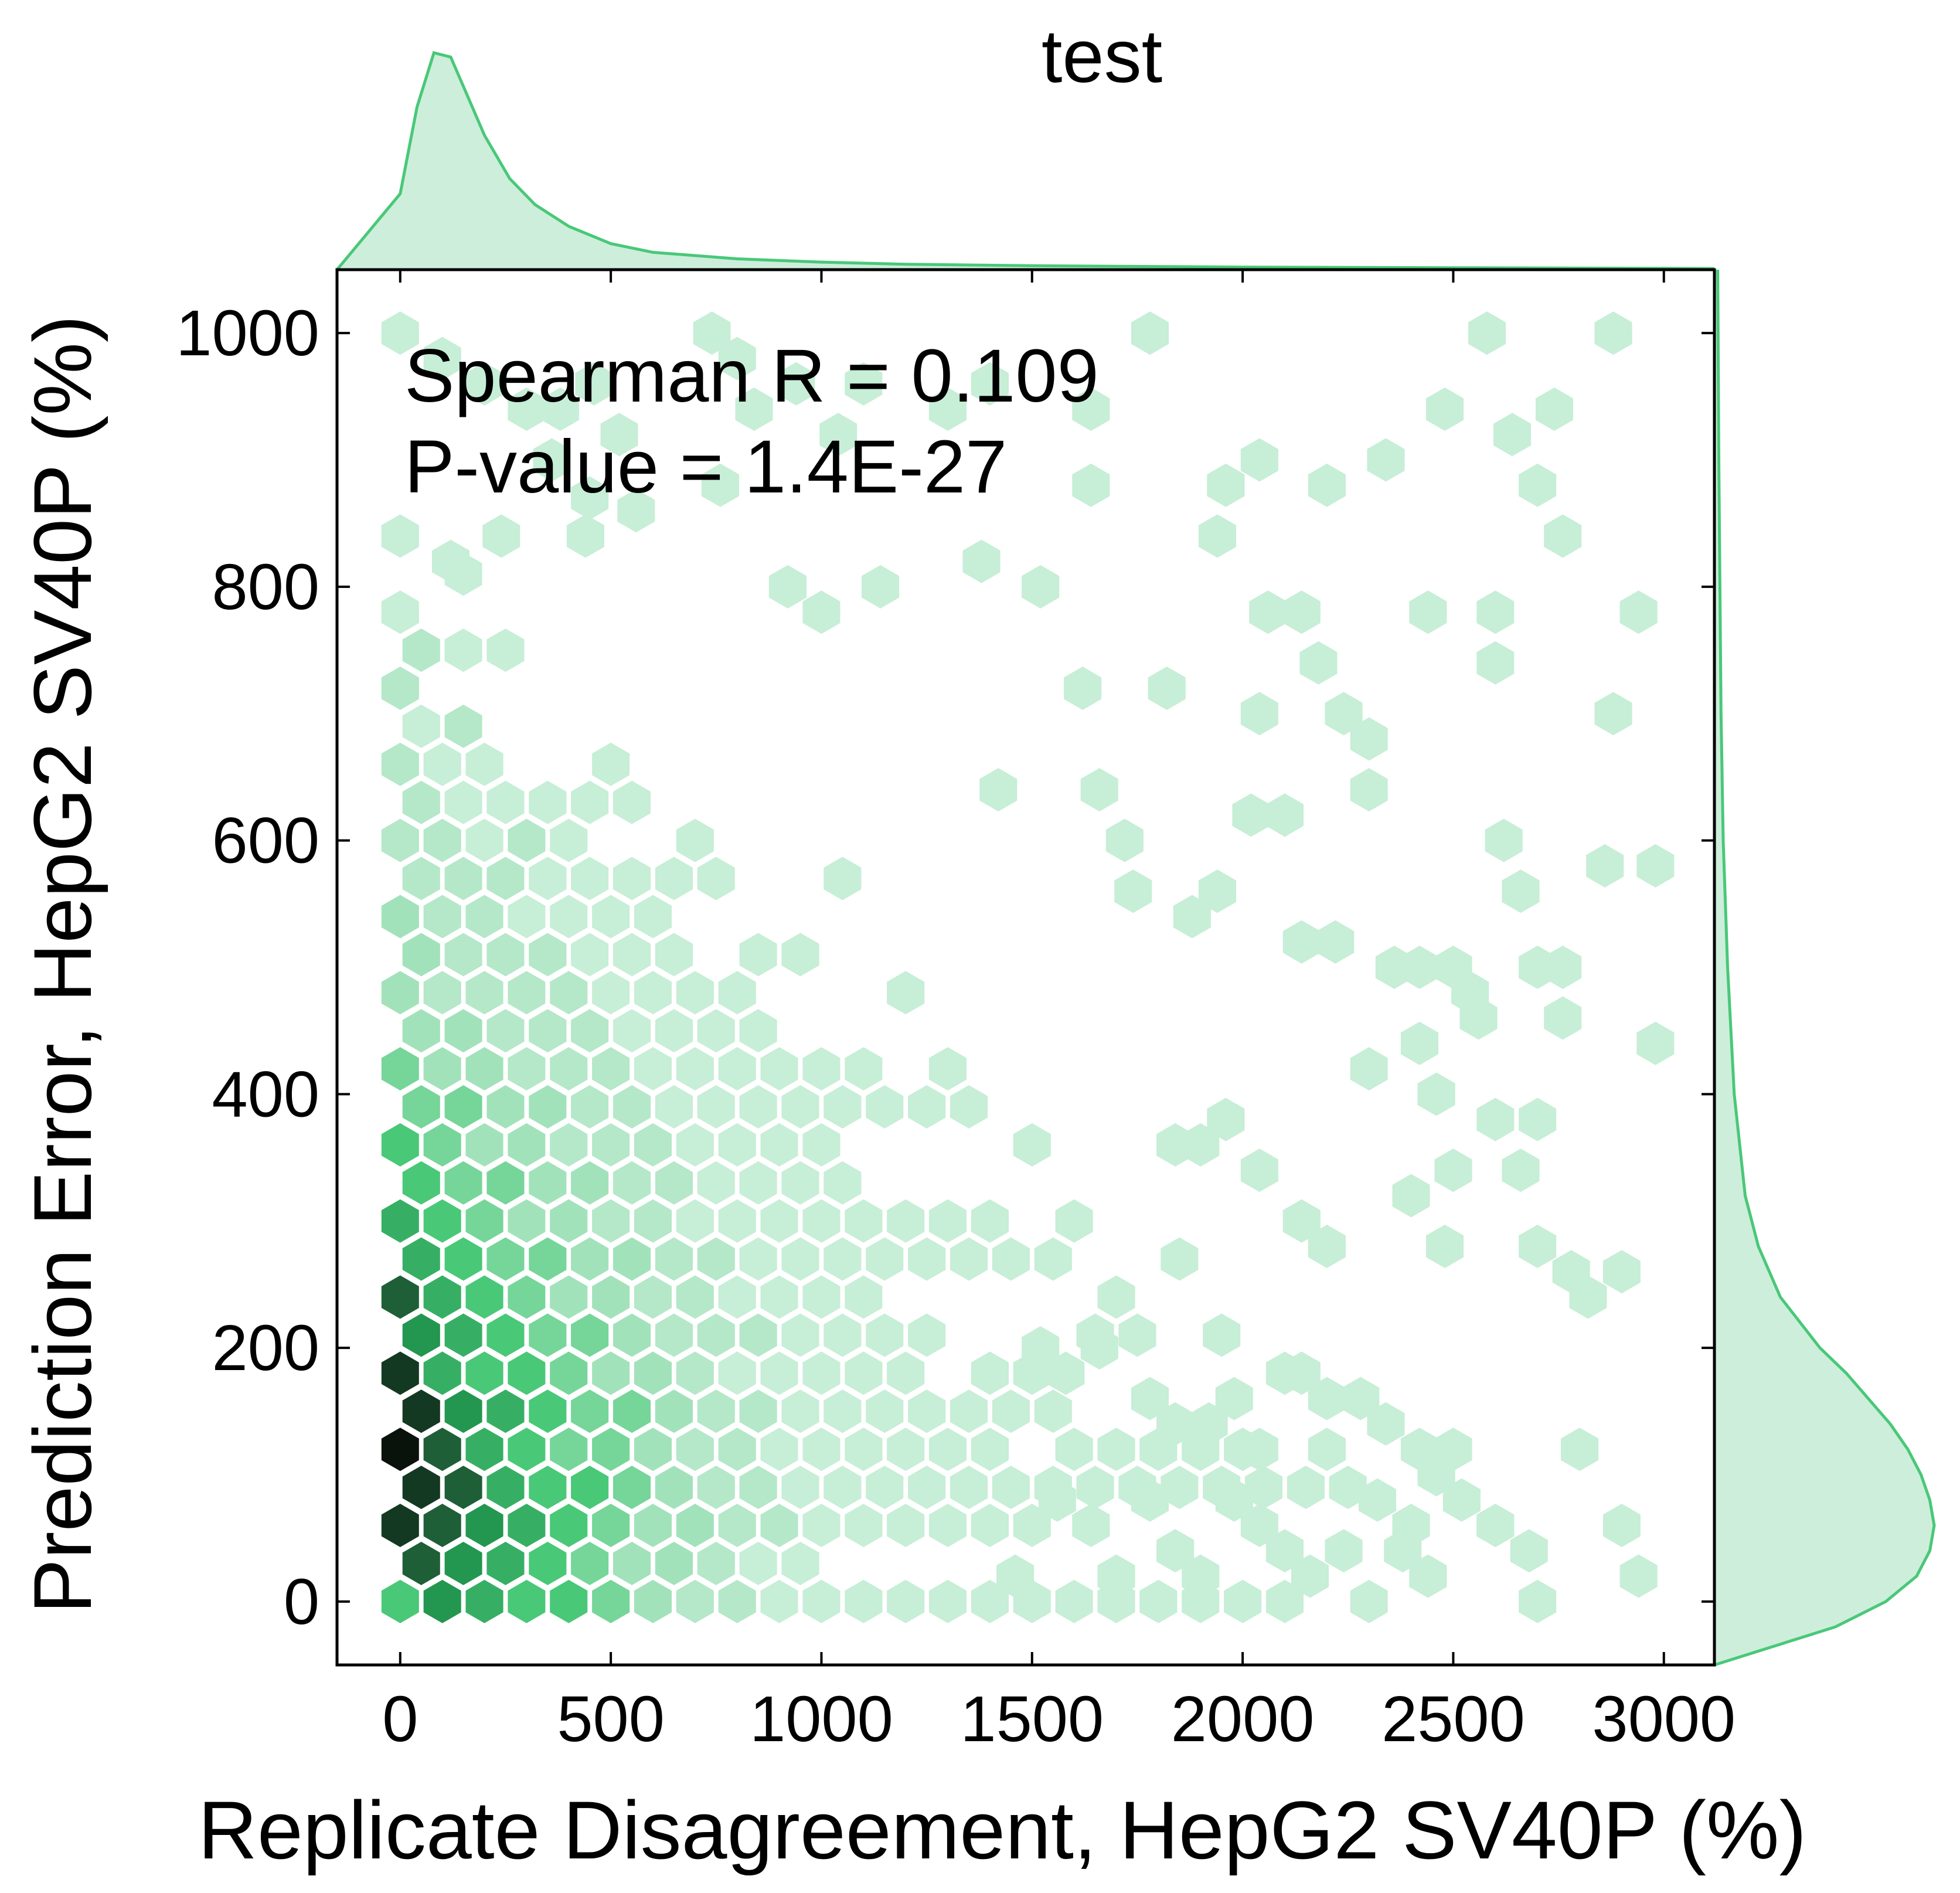  I want to click on y-axis-label: Prediction Error, HepG2 SV40P (%), so click(62, 964).